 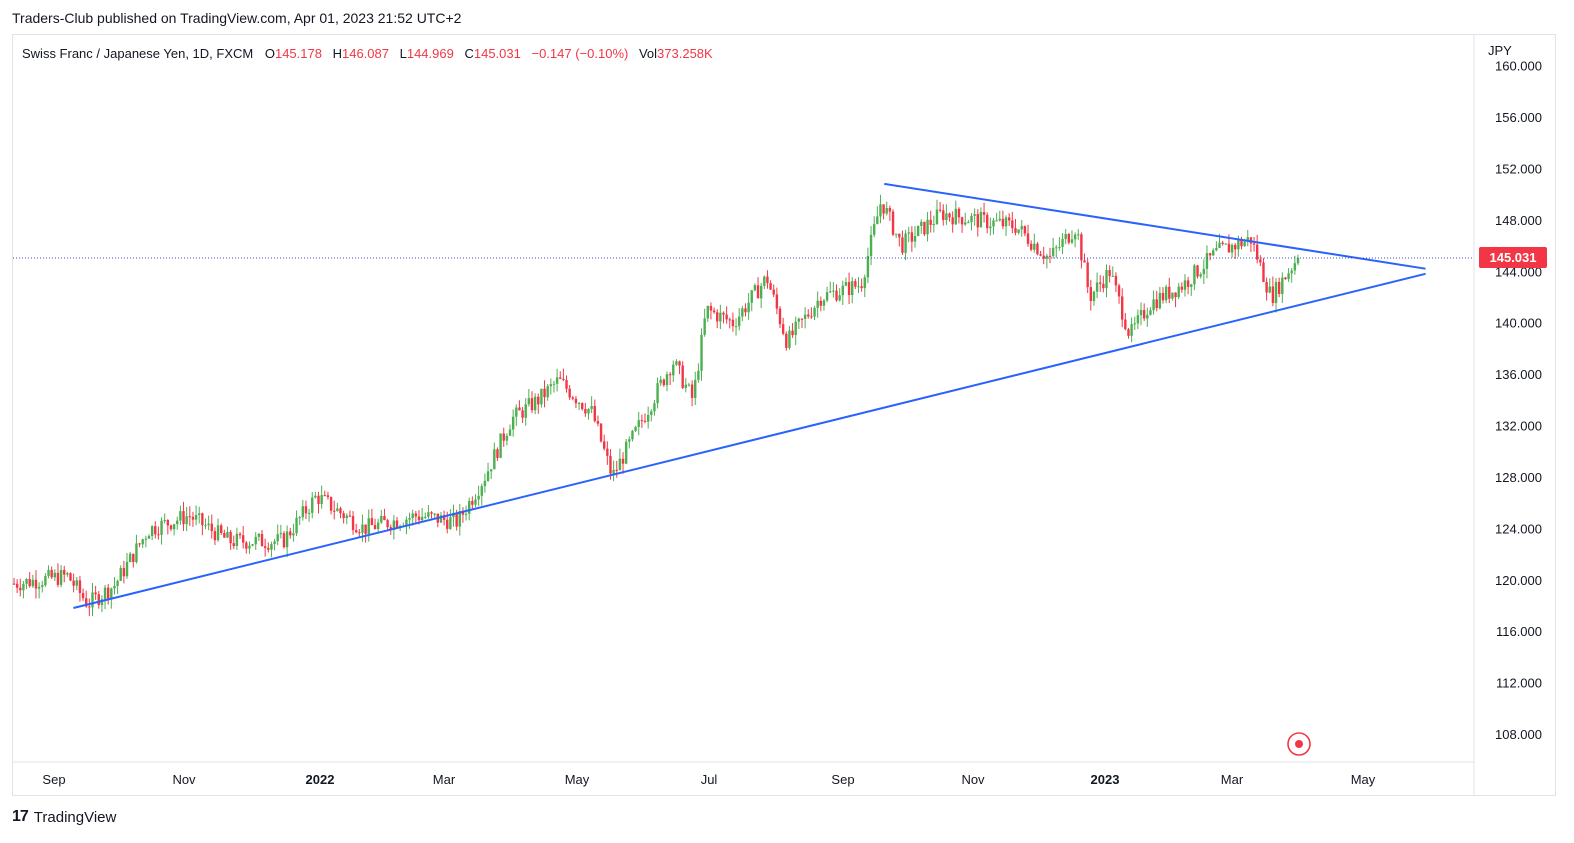 I want to click on axis-currency: JPY, so click(x=1500, y=50).